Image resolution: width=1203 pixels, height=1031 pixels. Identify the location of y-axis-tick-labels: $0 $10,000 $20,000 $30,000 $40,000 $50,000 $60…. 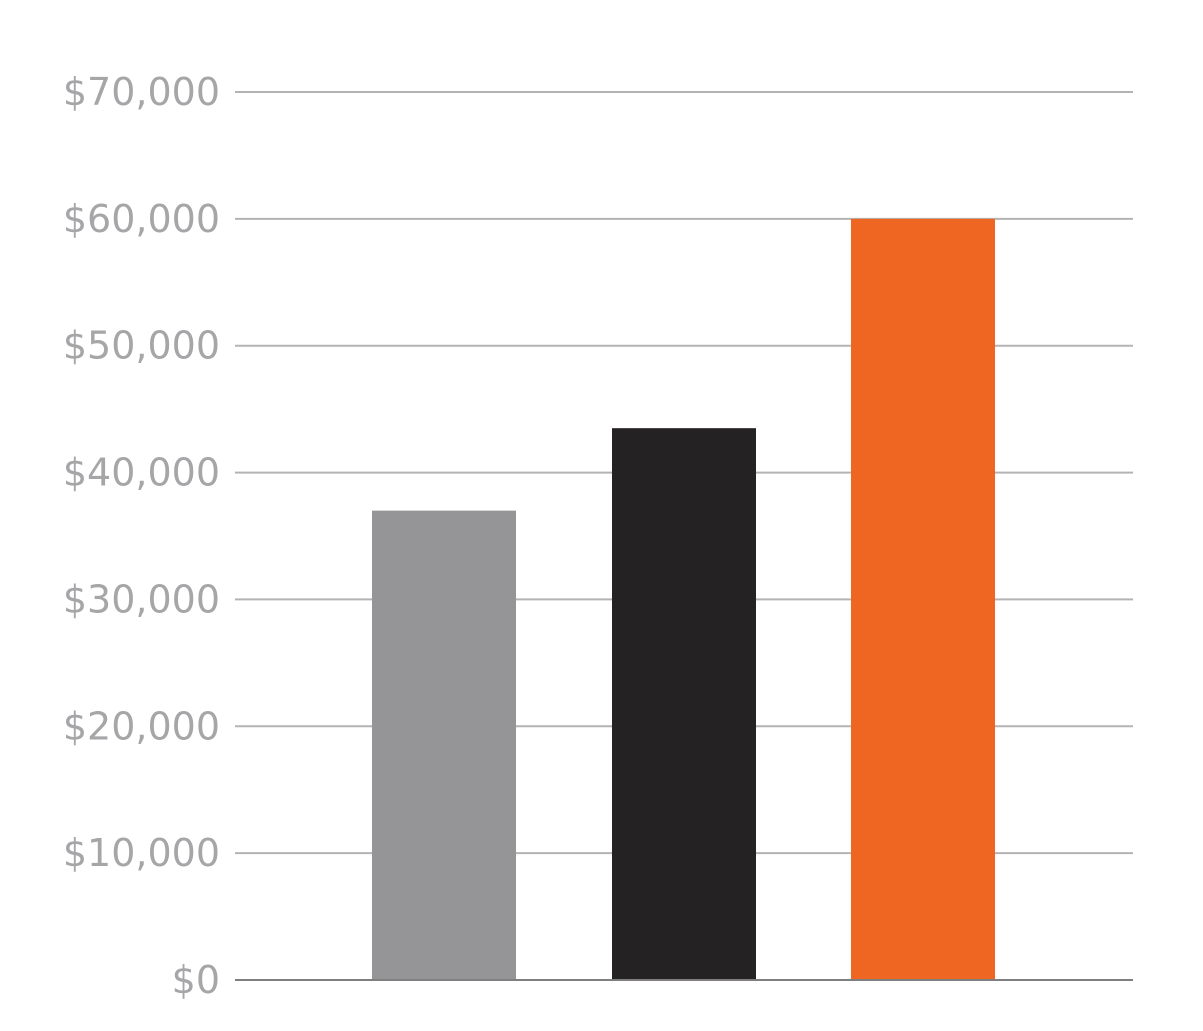
(141, 536).